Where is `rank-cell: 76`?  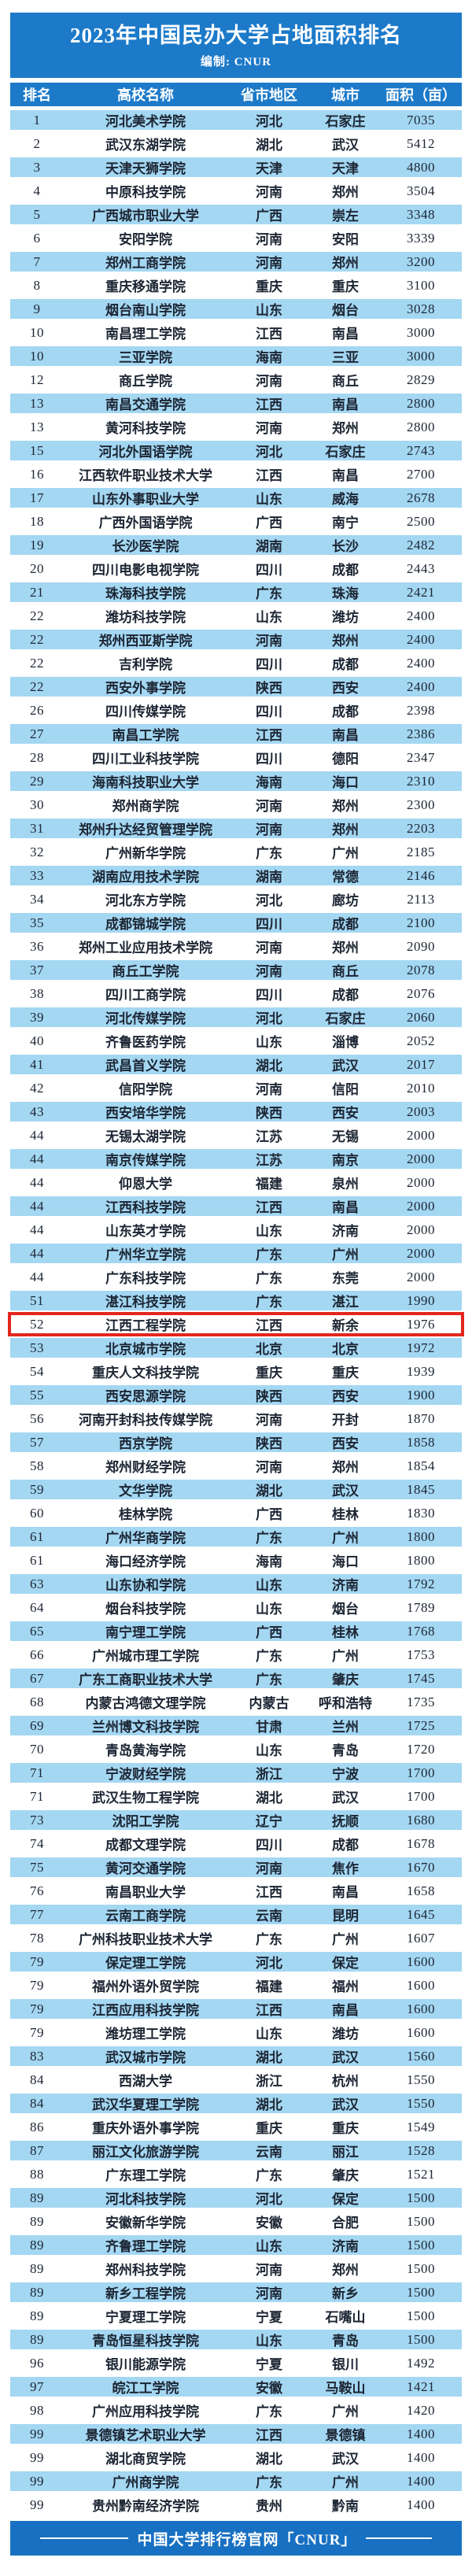 rank-cell: 76 is located at coordinates (37, 1890).